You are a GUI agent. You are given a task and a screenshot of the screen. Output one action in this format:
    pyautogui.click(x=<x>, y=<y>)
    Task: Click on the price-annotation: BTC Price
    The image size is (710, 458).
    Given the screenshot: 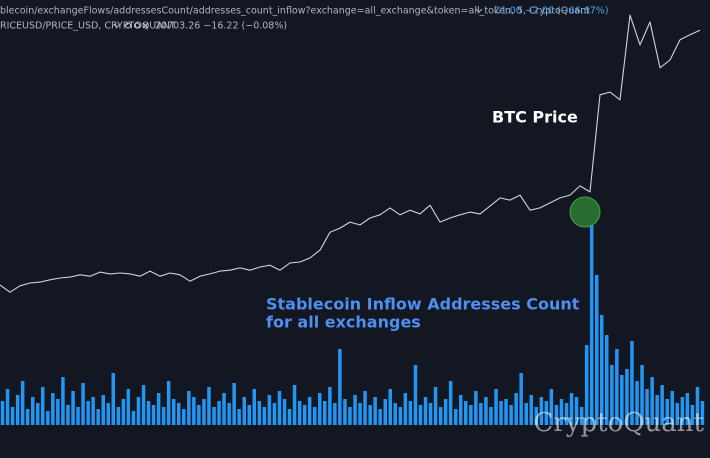 What is the action you would take?
    pyautogui.click(x=535, y=117)
    